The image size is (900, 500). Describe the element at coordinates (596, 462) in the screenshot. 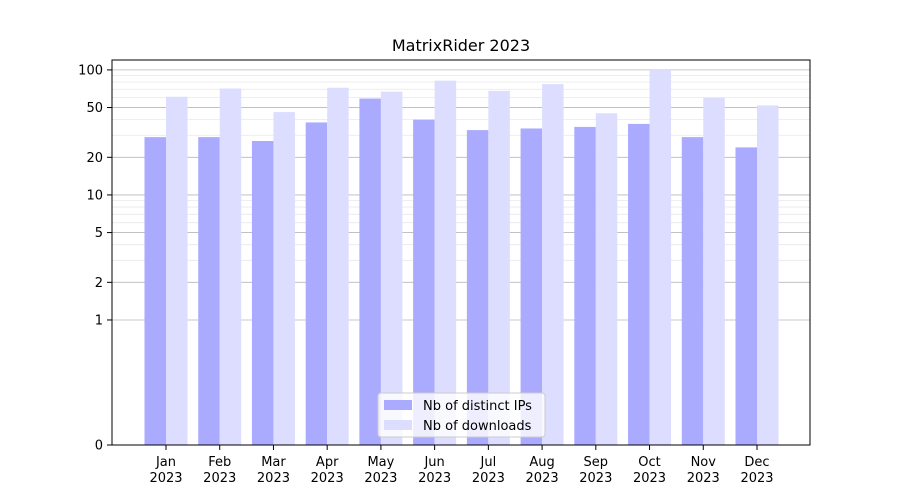

I see `x-tick-label-month: Sep` at that location.